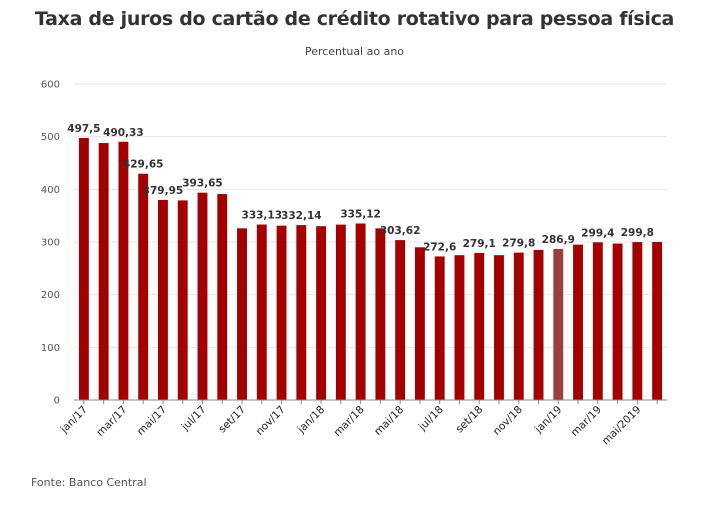 Image resolution: width=709 pixels, height=507 pixels. What do you see at coordinates (597, 233) in the screenshot?
I see `data-label: 299,4` at bounding box center [597, 233].